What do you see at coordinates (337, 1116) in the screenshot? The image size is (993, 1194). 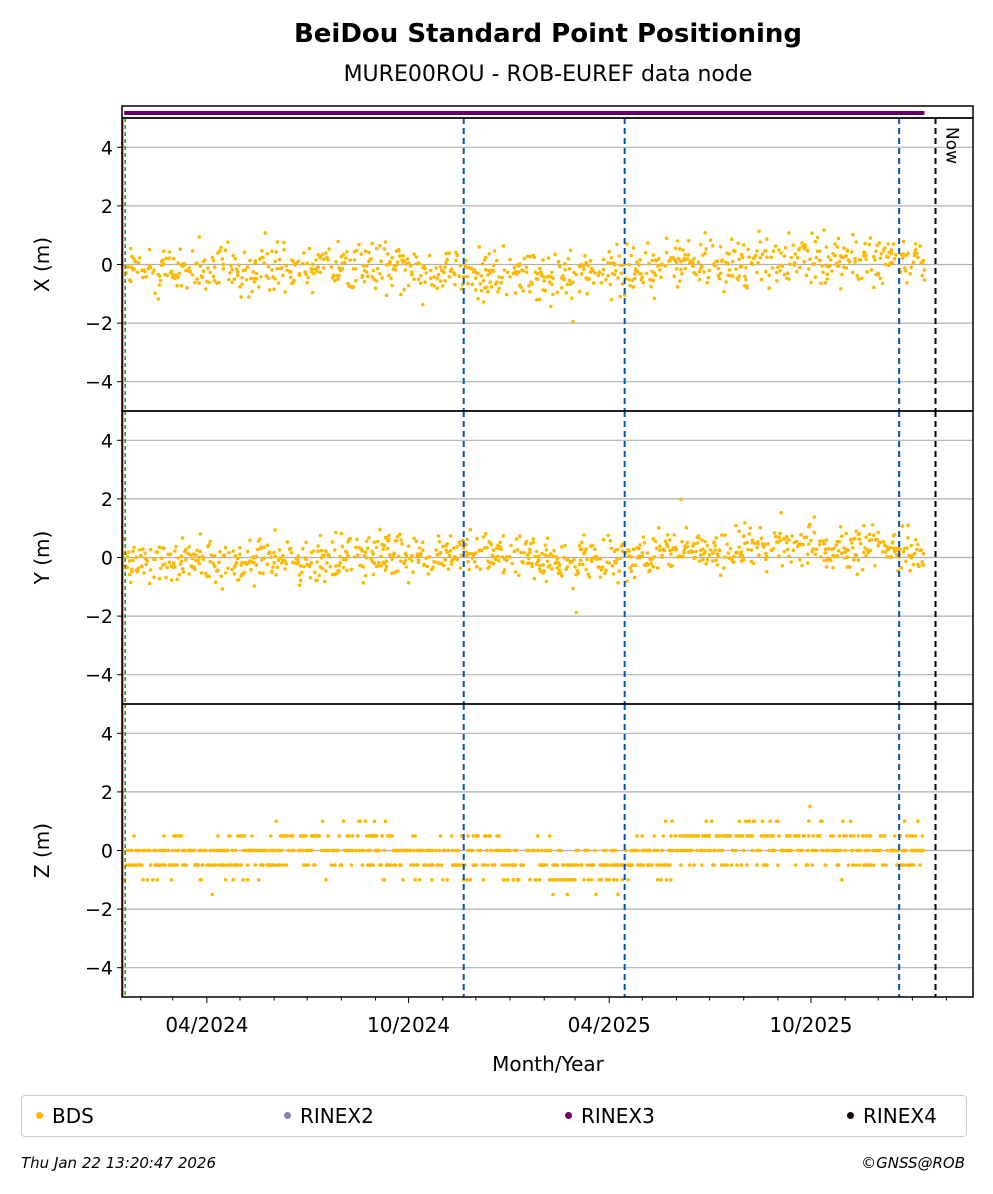 I see `legend-label-rinex2: RINEX2` at bounding box center [337, 1116].